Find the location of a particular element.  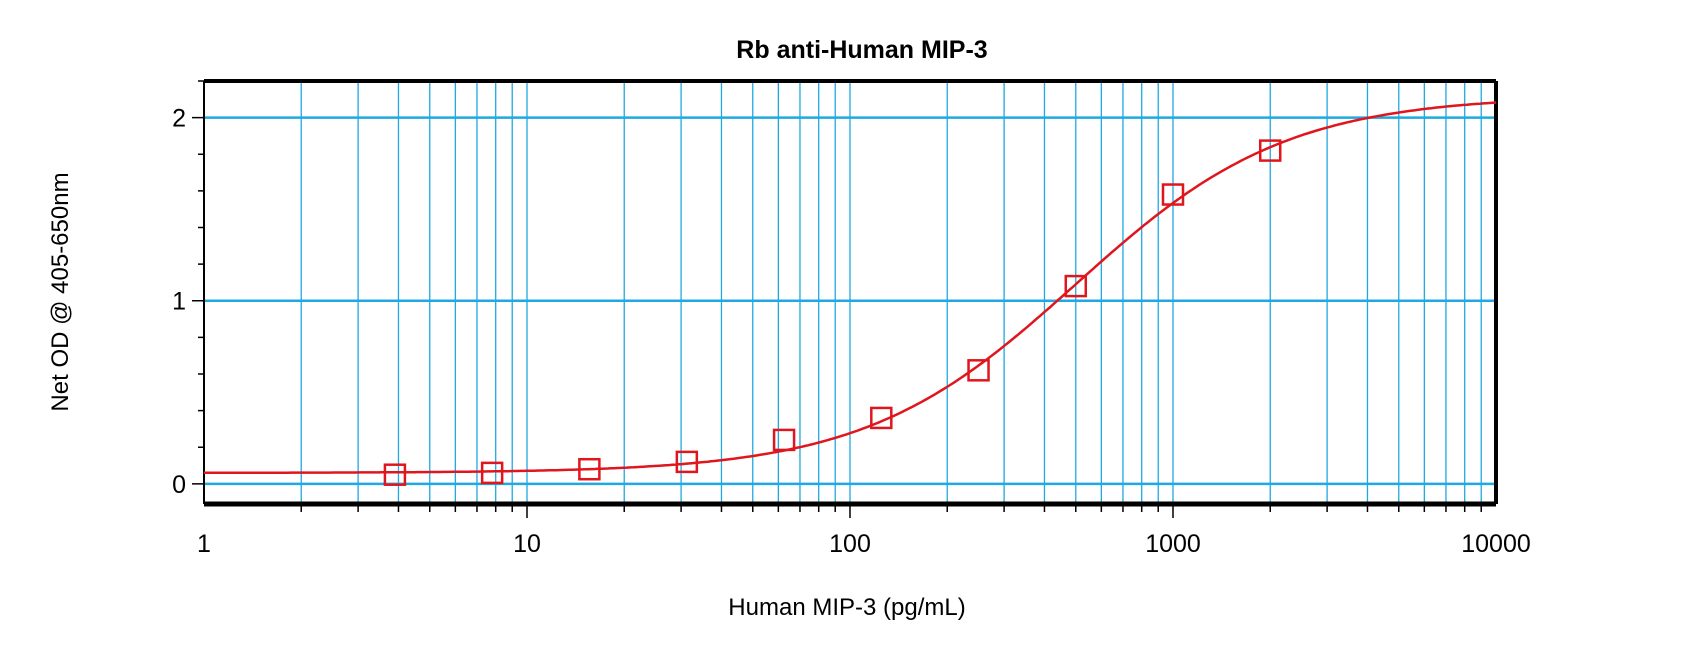

x-tick-label: 1 is located at coordinates (204, 544).